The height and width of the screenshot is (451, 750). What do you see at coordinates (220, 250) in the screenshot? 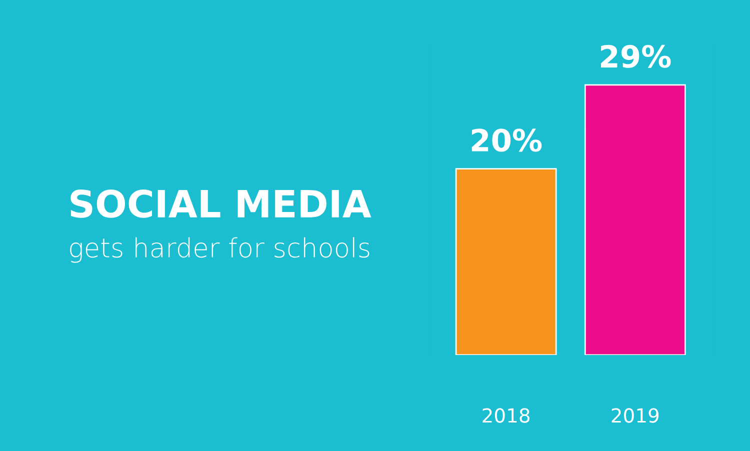
I see `text: gets harder for schools` at bounding box center [220, 250].